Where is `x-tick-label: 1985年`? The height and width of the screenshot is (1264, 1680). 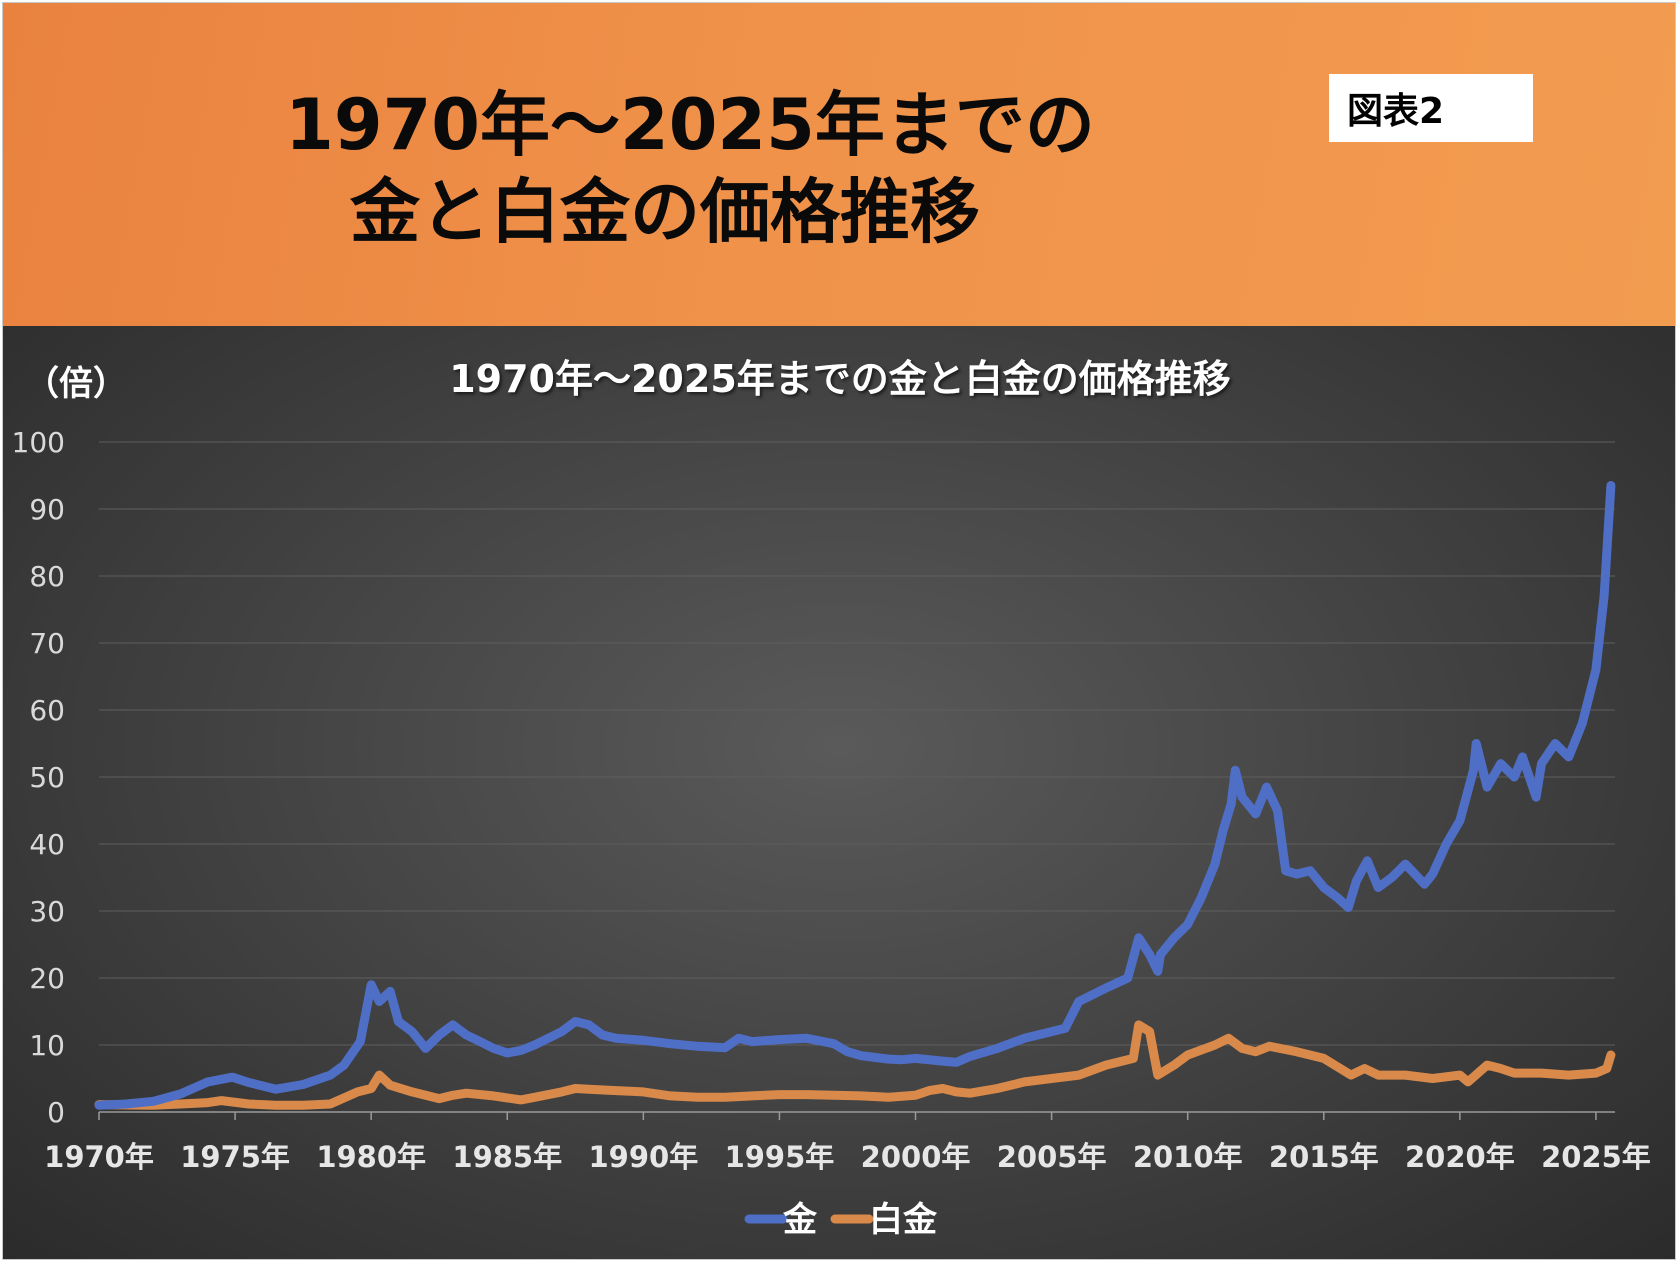 x-tick-label: 1985年 is located at coordinates (507, 1157).